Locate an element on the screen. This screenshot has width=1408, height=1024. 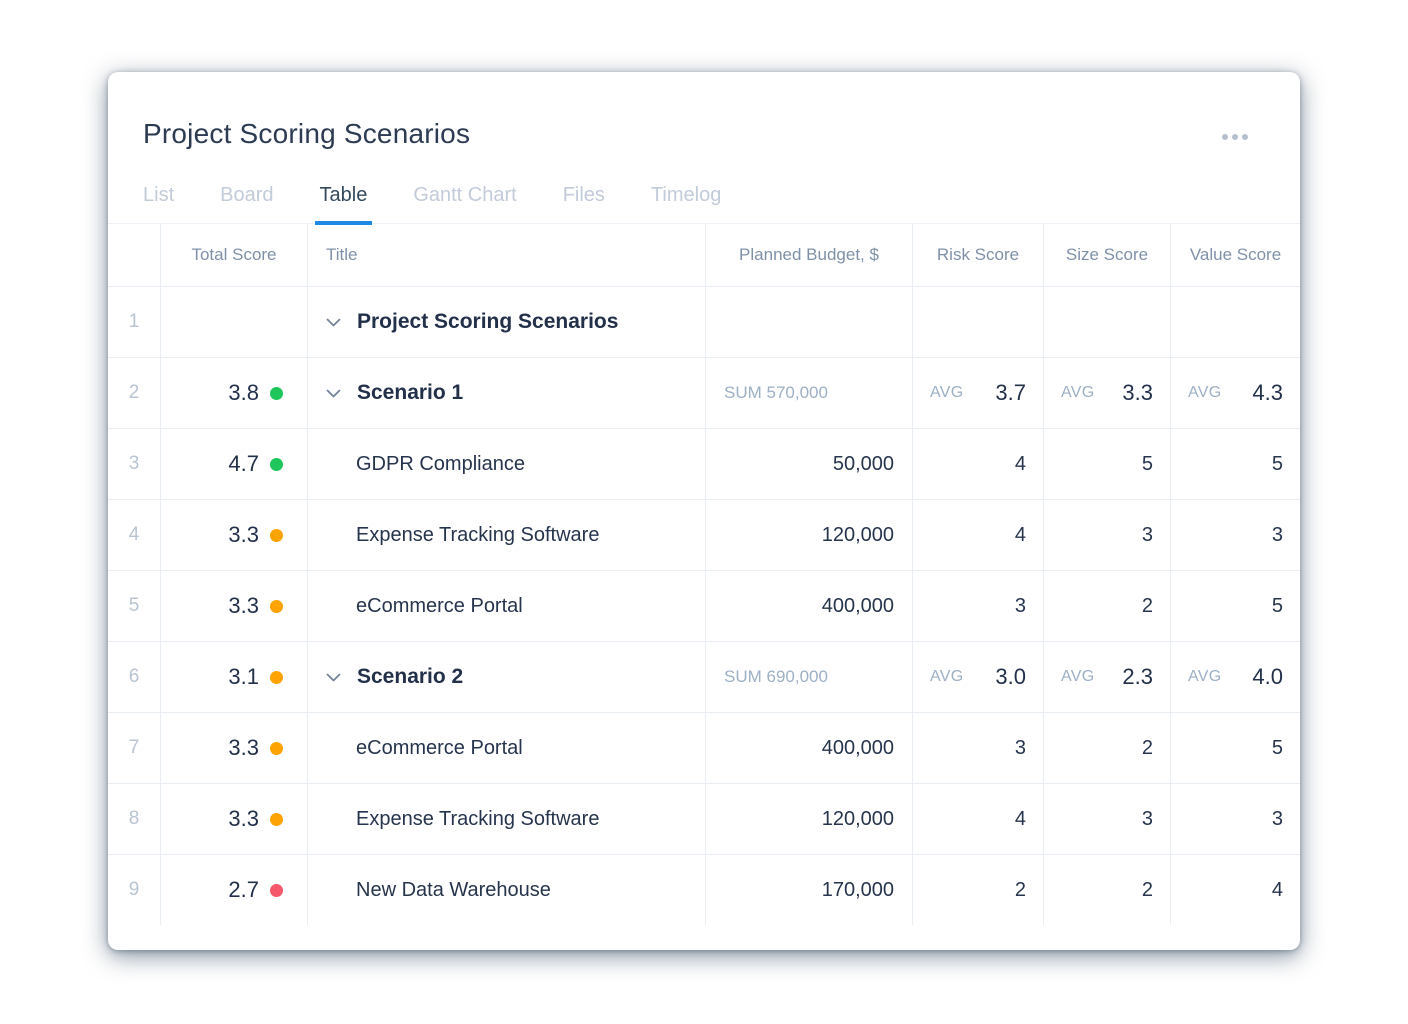
column-header-risk: Risk Score is located at coordinates (977, 255).